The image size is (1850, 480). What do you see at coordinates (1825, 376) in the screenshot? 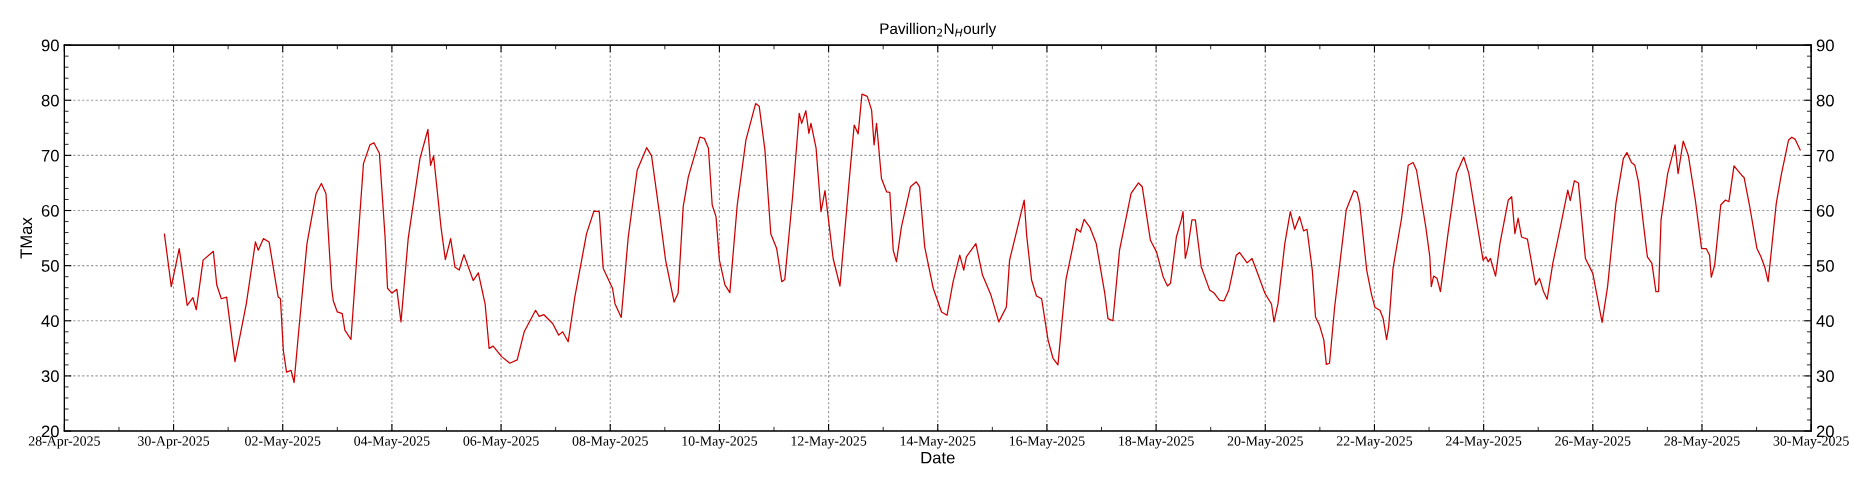
I see `y2-tick-label: 30` at bounding box center [1825, 376].